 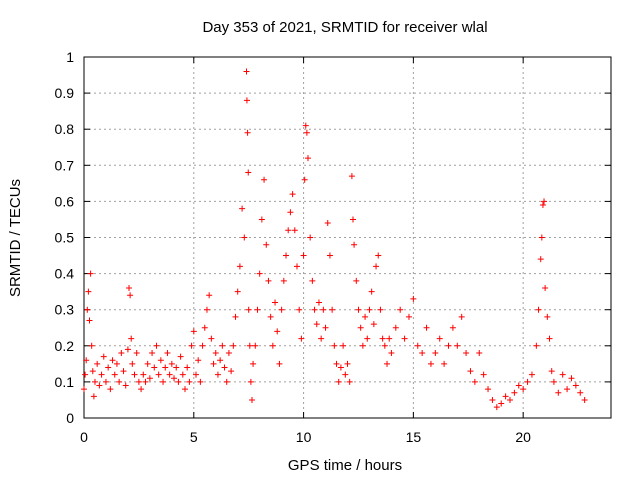 I want to click on y-tick-label: 1, so click(x=70, y=57).